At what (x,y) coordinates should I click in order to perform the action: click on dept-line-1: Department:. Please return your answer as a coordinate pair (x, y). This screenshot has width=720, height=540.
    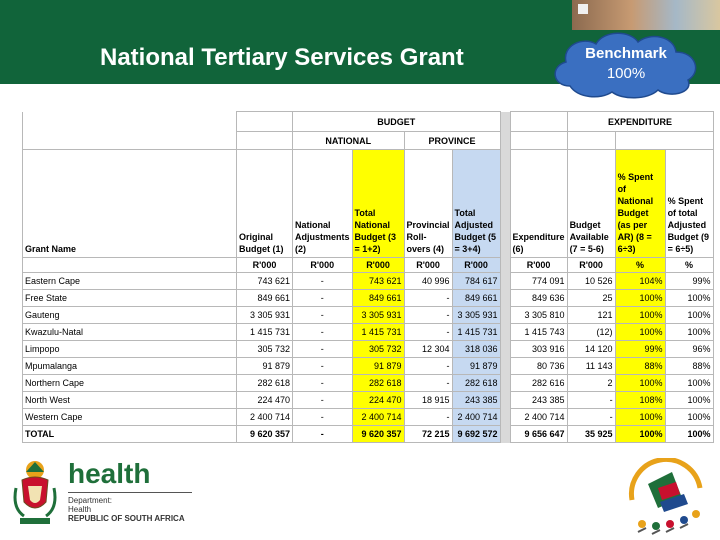
    Looking at the image, I should click on (90, 500).